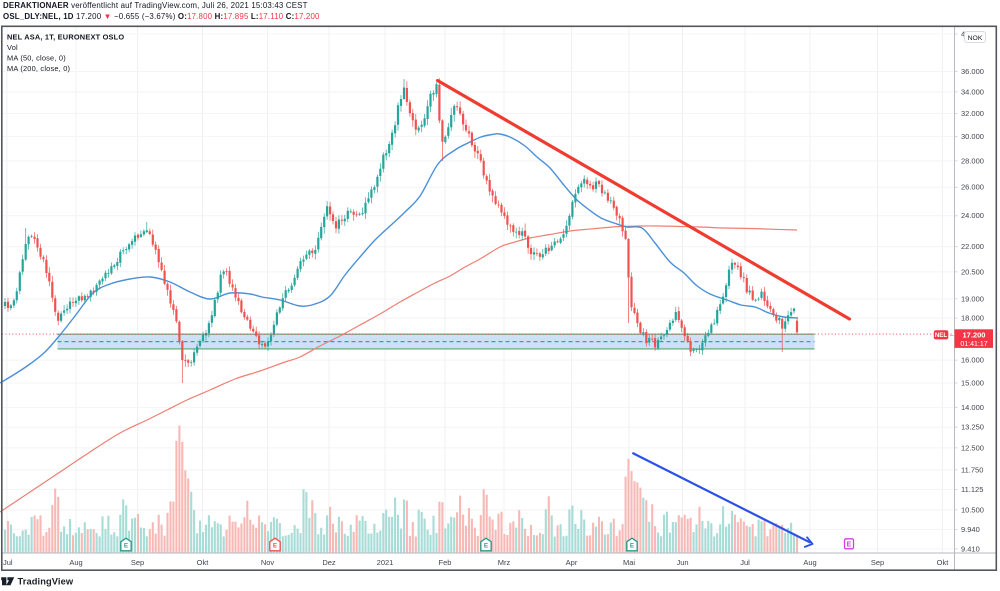  Describe the element at coordinates (972, 91) in the screenshot. I see `svg-text: 34.000` at that location.